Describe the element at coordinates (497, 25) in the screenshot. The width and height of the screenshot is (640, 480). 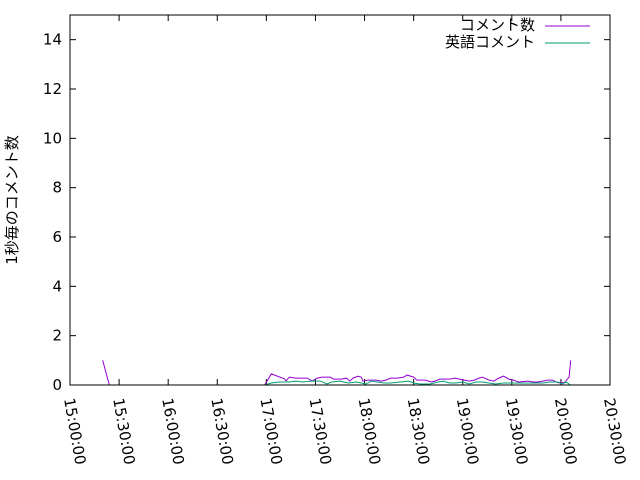
I see `legend-label-0: コメント数` at that location.